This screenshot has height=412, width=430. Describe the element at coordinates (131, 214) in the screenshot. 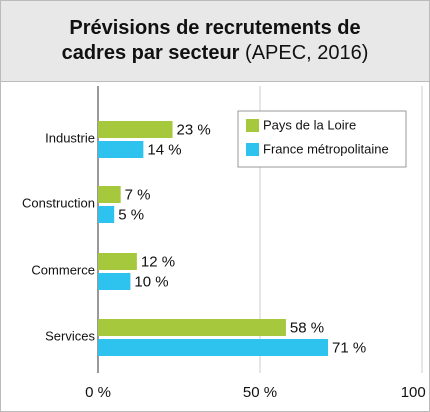

I see `value-label: 5 %` at that location.